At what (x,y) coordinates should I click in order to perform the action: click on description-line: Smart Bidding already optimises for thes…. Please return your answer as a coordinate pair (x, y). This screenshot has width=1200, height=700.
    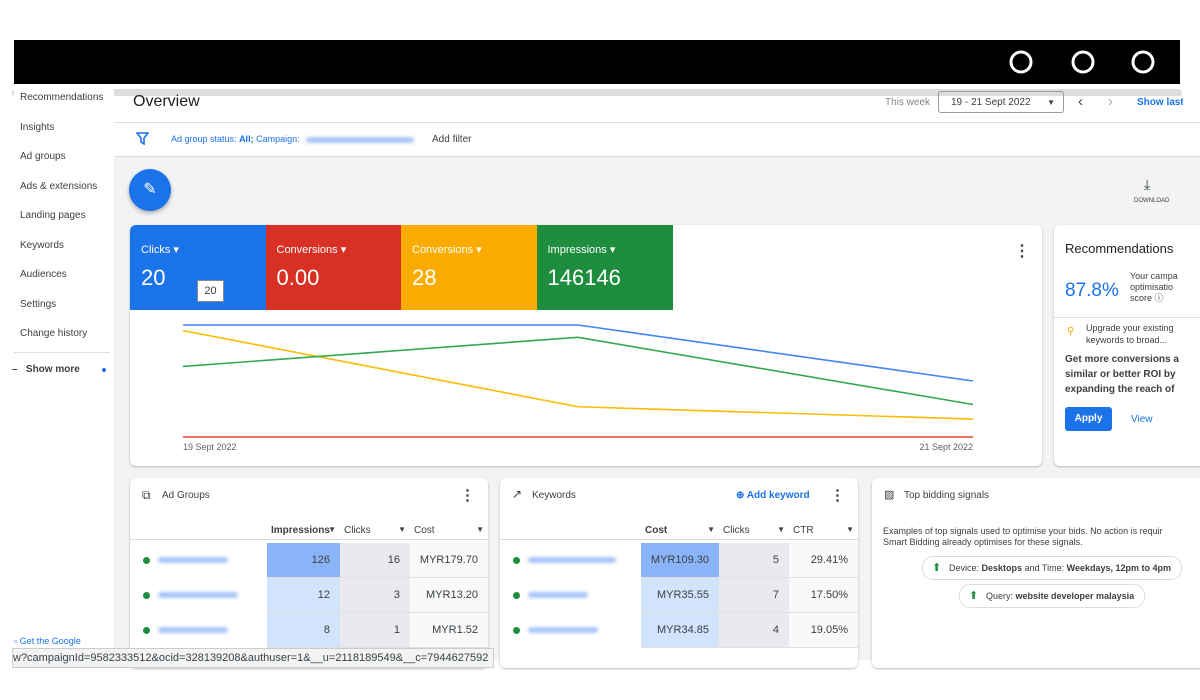
    Looking at the image, I should click on (983, 542).